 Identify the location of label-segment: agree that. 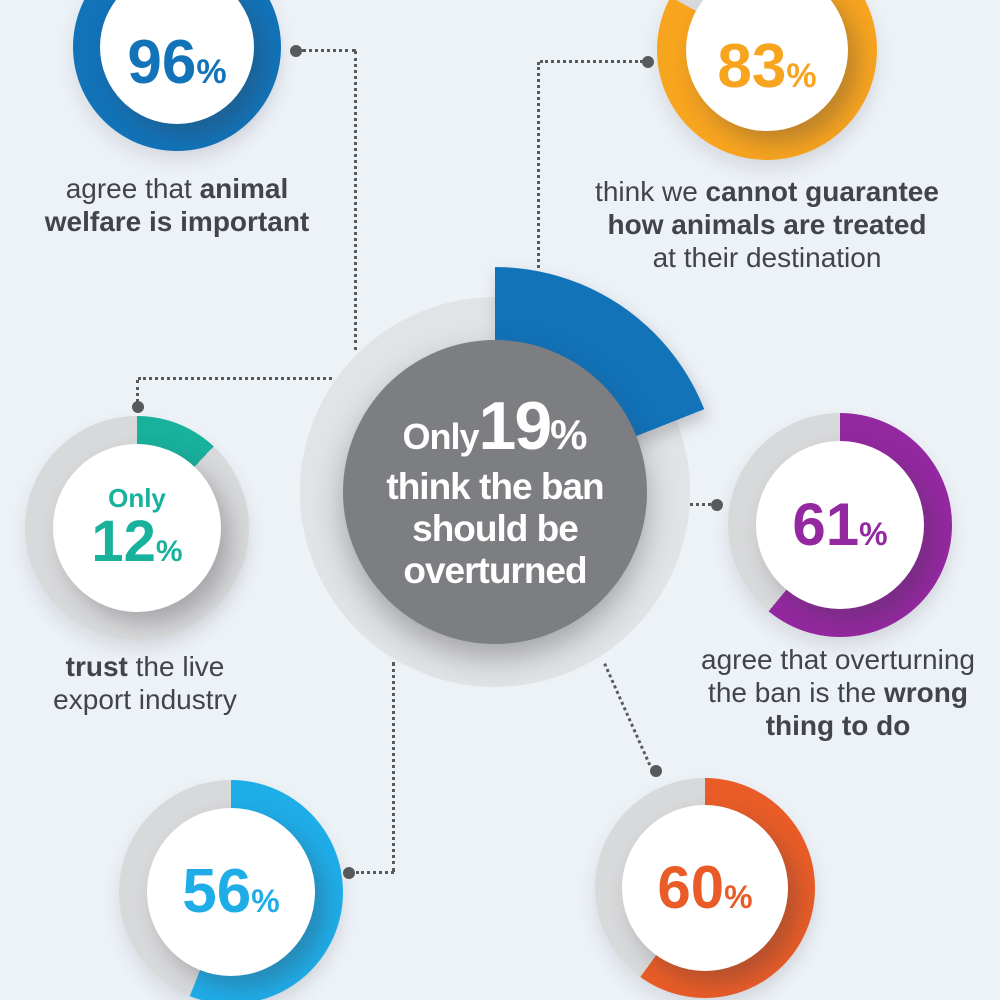
(132, 188).